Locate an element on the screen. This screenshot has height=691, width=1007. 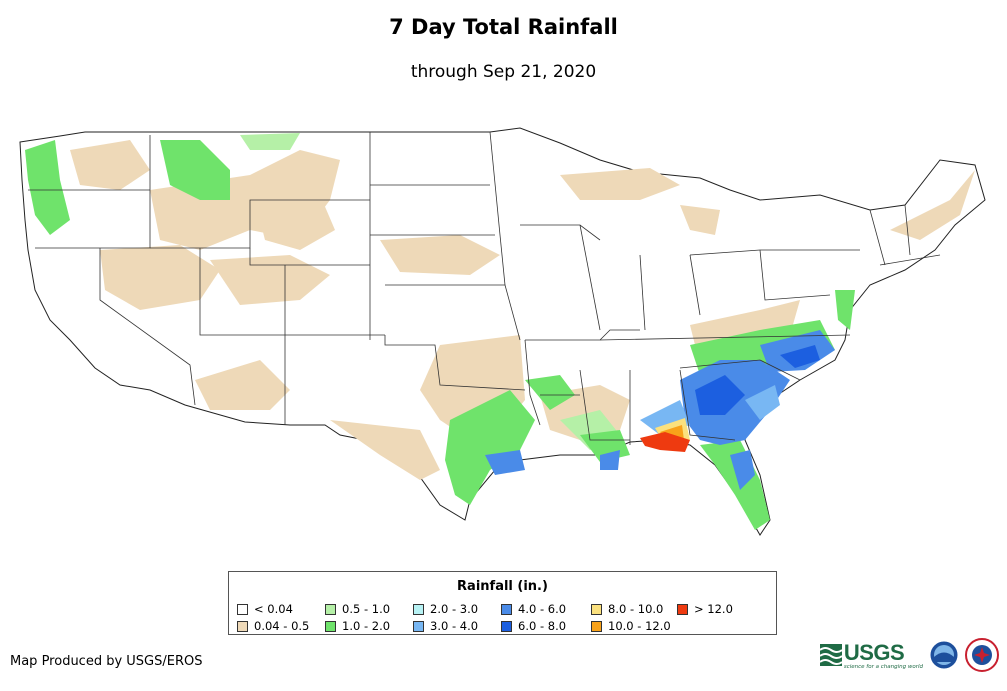
noaa-logo-icon is located at coordinates (944, 655).